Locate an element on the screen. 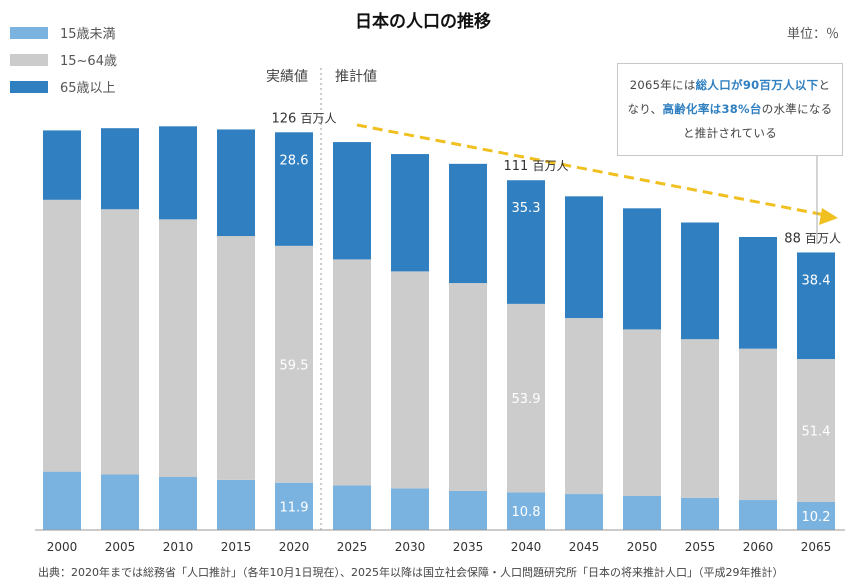  data-label: 10.2 is located at coordinates (816, 517).